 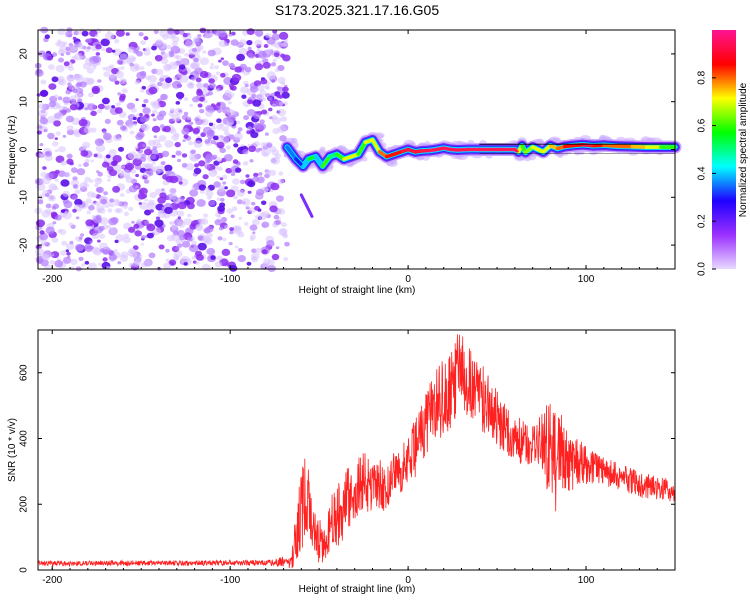 I want to click on colorbar-tick-label: 0.0, so click(x=702, y=269).